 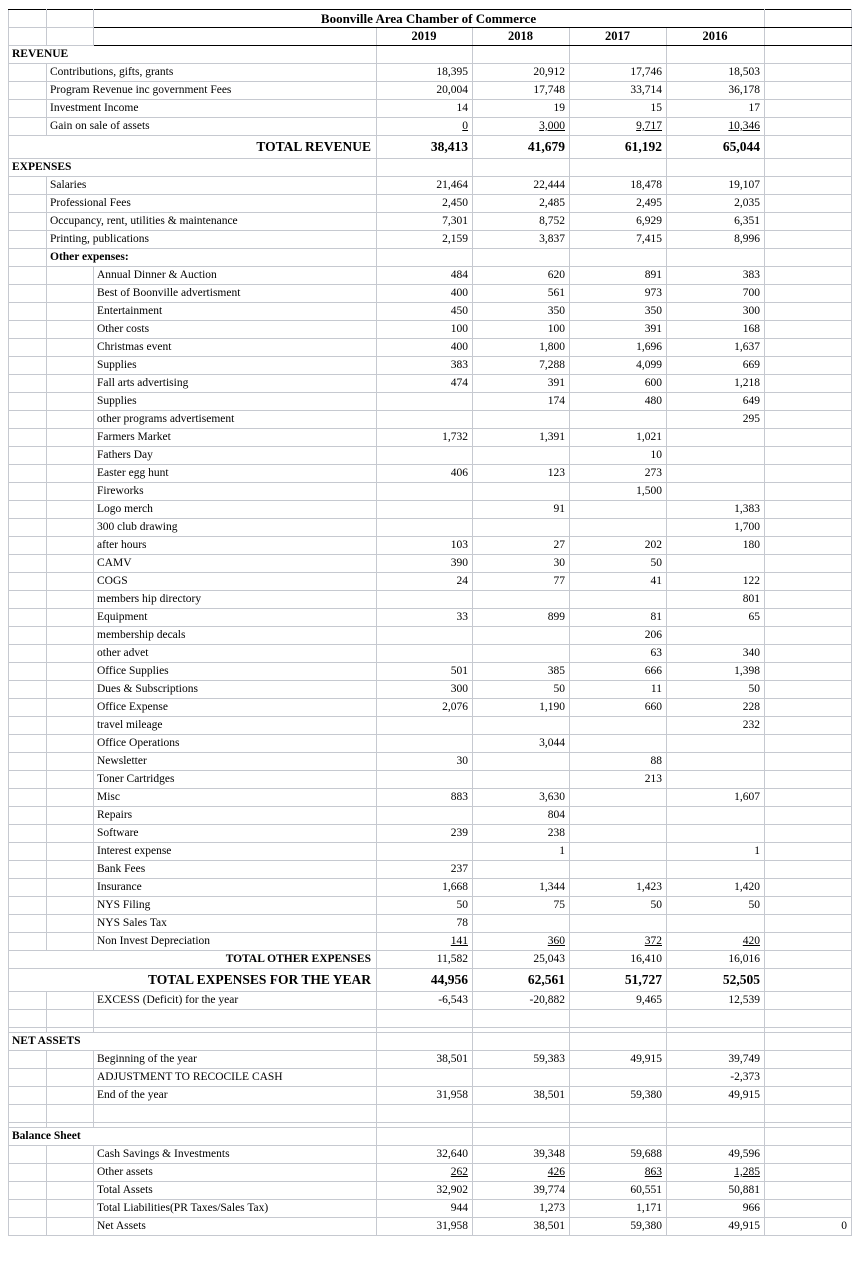 I want to click on value-cell: 1, so click(x=715, y=851).